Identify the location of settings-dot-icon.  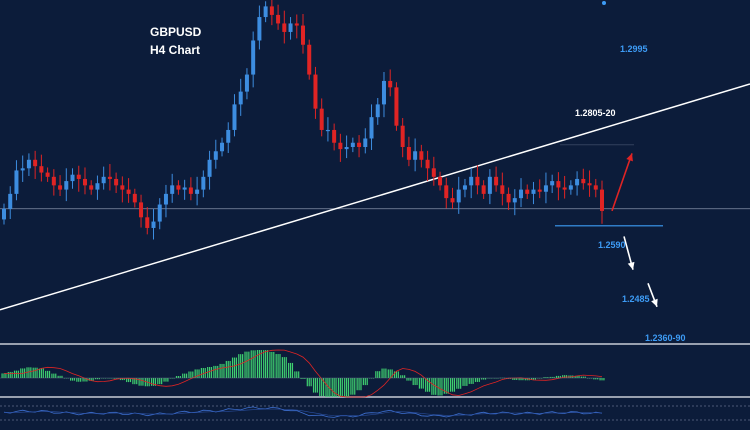
(604, 3).